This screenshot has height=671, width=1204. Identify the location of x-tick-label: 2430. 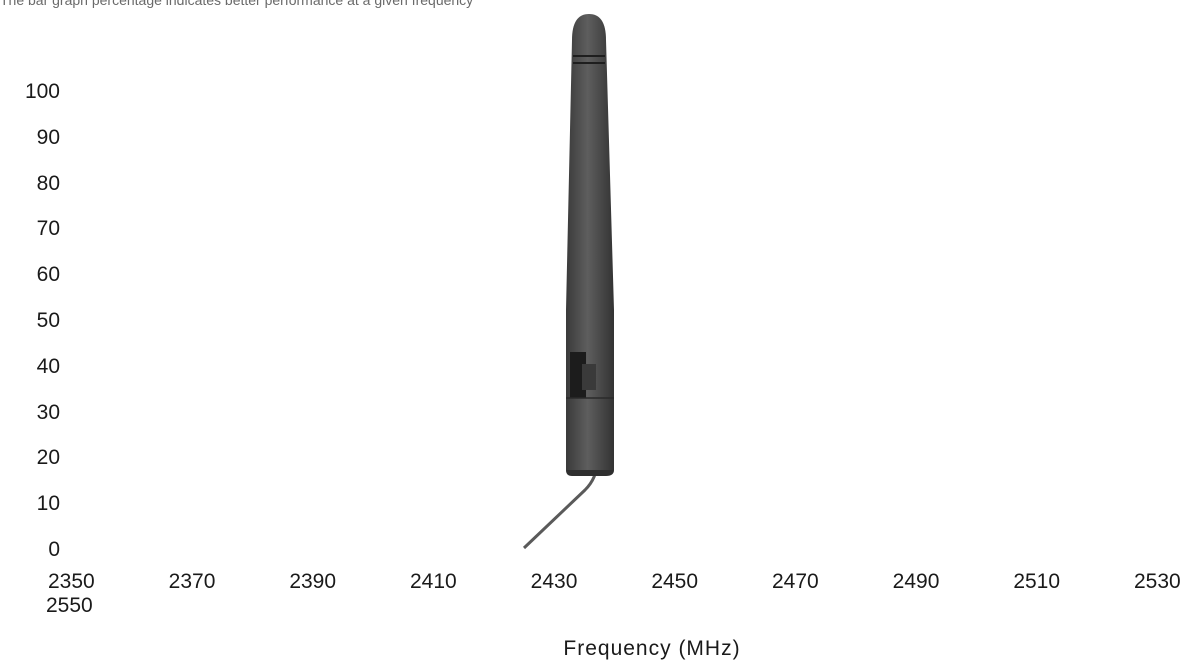
(554, 581).